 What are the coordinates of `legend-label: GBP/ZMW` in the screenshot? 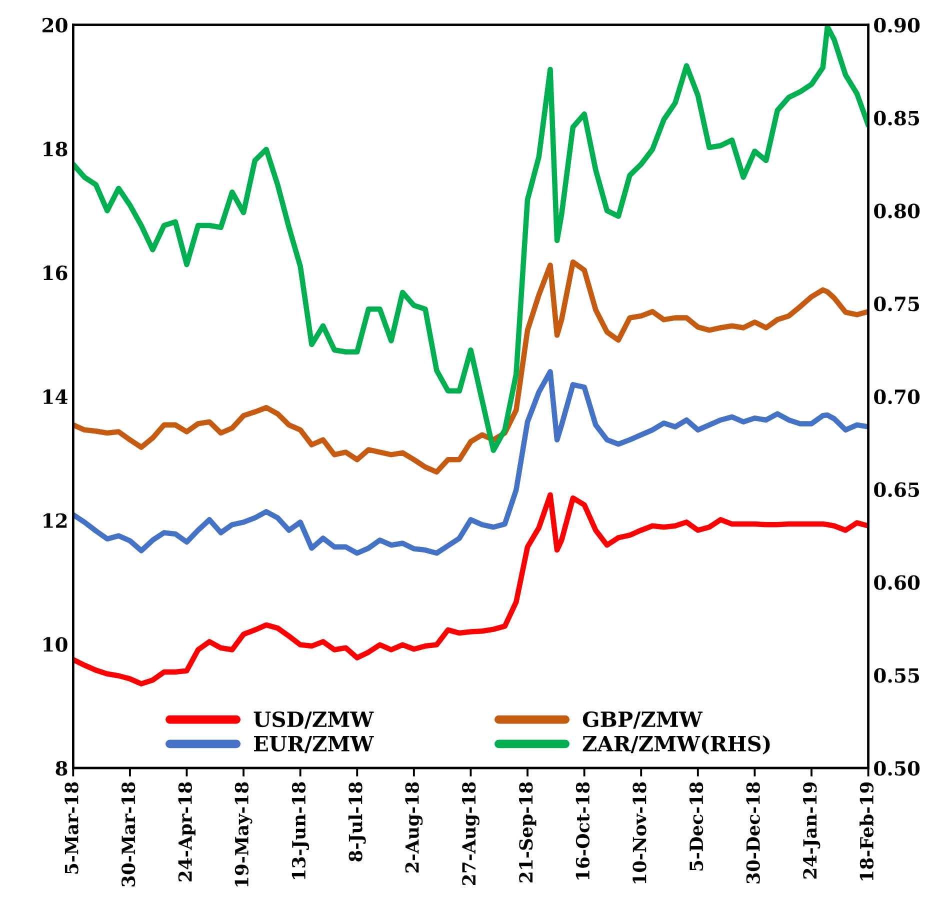 It's located at (642, 720).